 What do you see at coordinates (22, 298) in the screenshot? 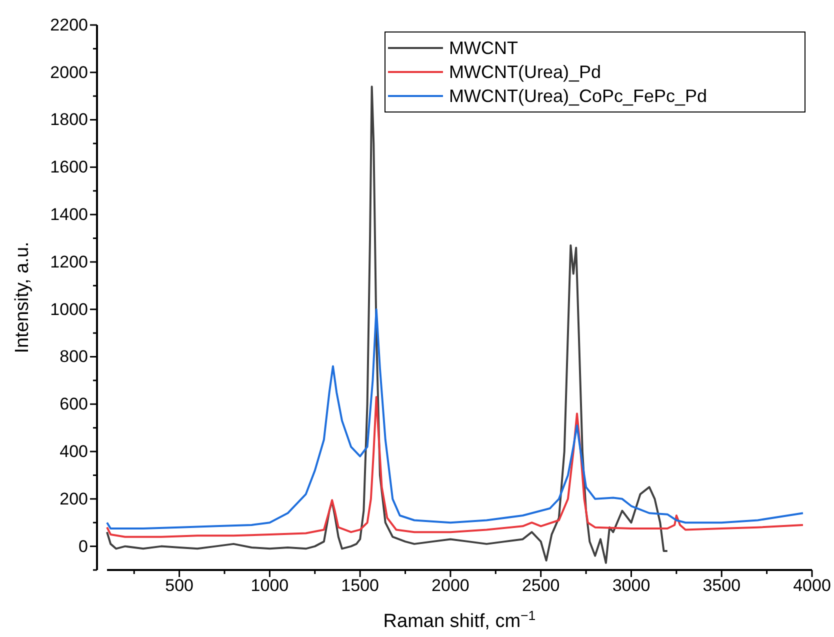
I see `y-axis-title: Intensity, a.u.` at bounding box center [22, 298].